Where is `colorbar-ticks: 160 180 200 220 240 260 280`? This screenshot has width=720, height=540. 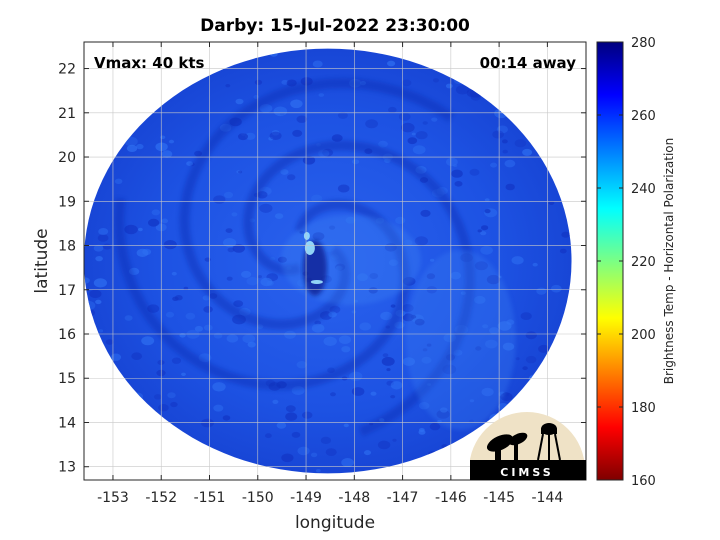
colorbar-ticks: 160 180 200 220 240 260 280 is located at coordinates (626, 262).